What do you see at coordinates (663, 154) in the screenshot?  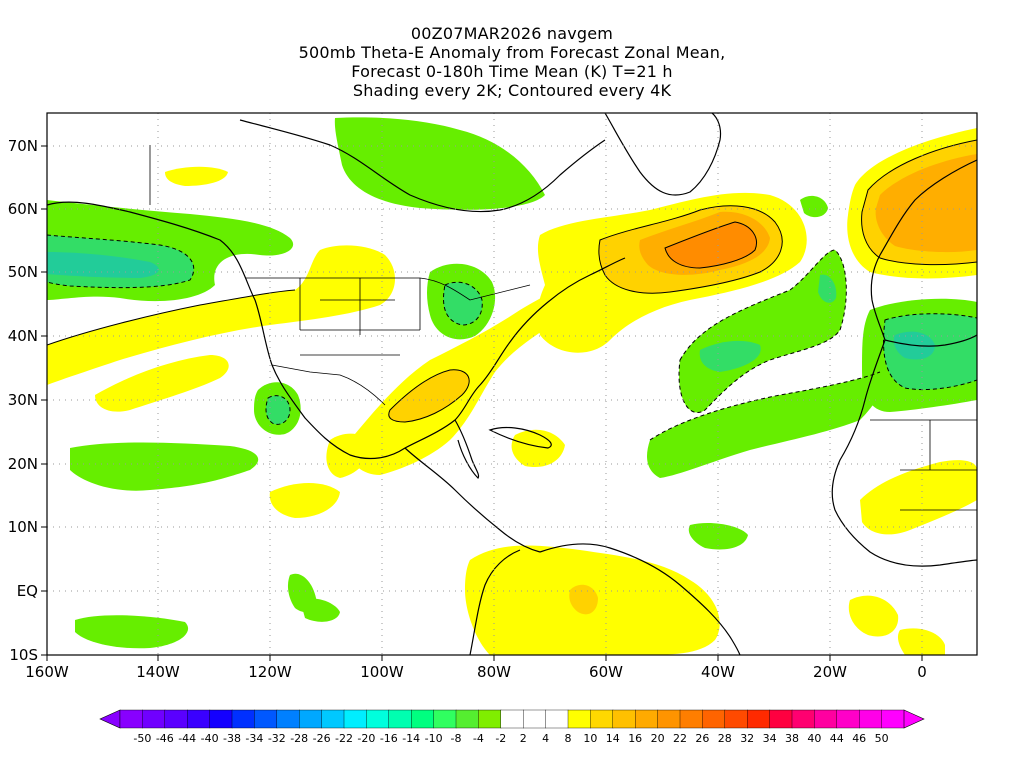 I see `coast-greenland` at bounding box center [663, 154].